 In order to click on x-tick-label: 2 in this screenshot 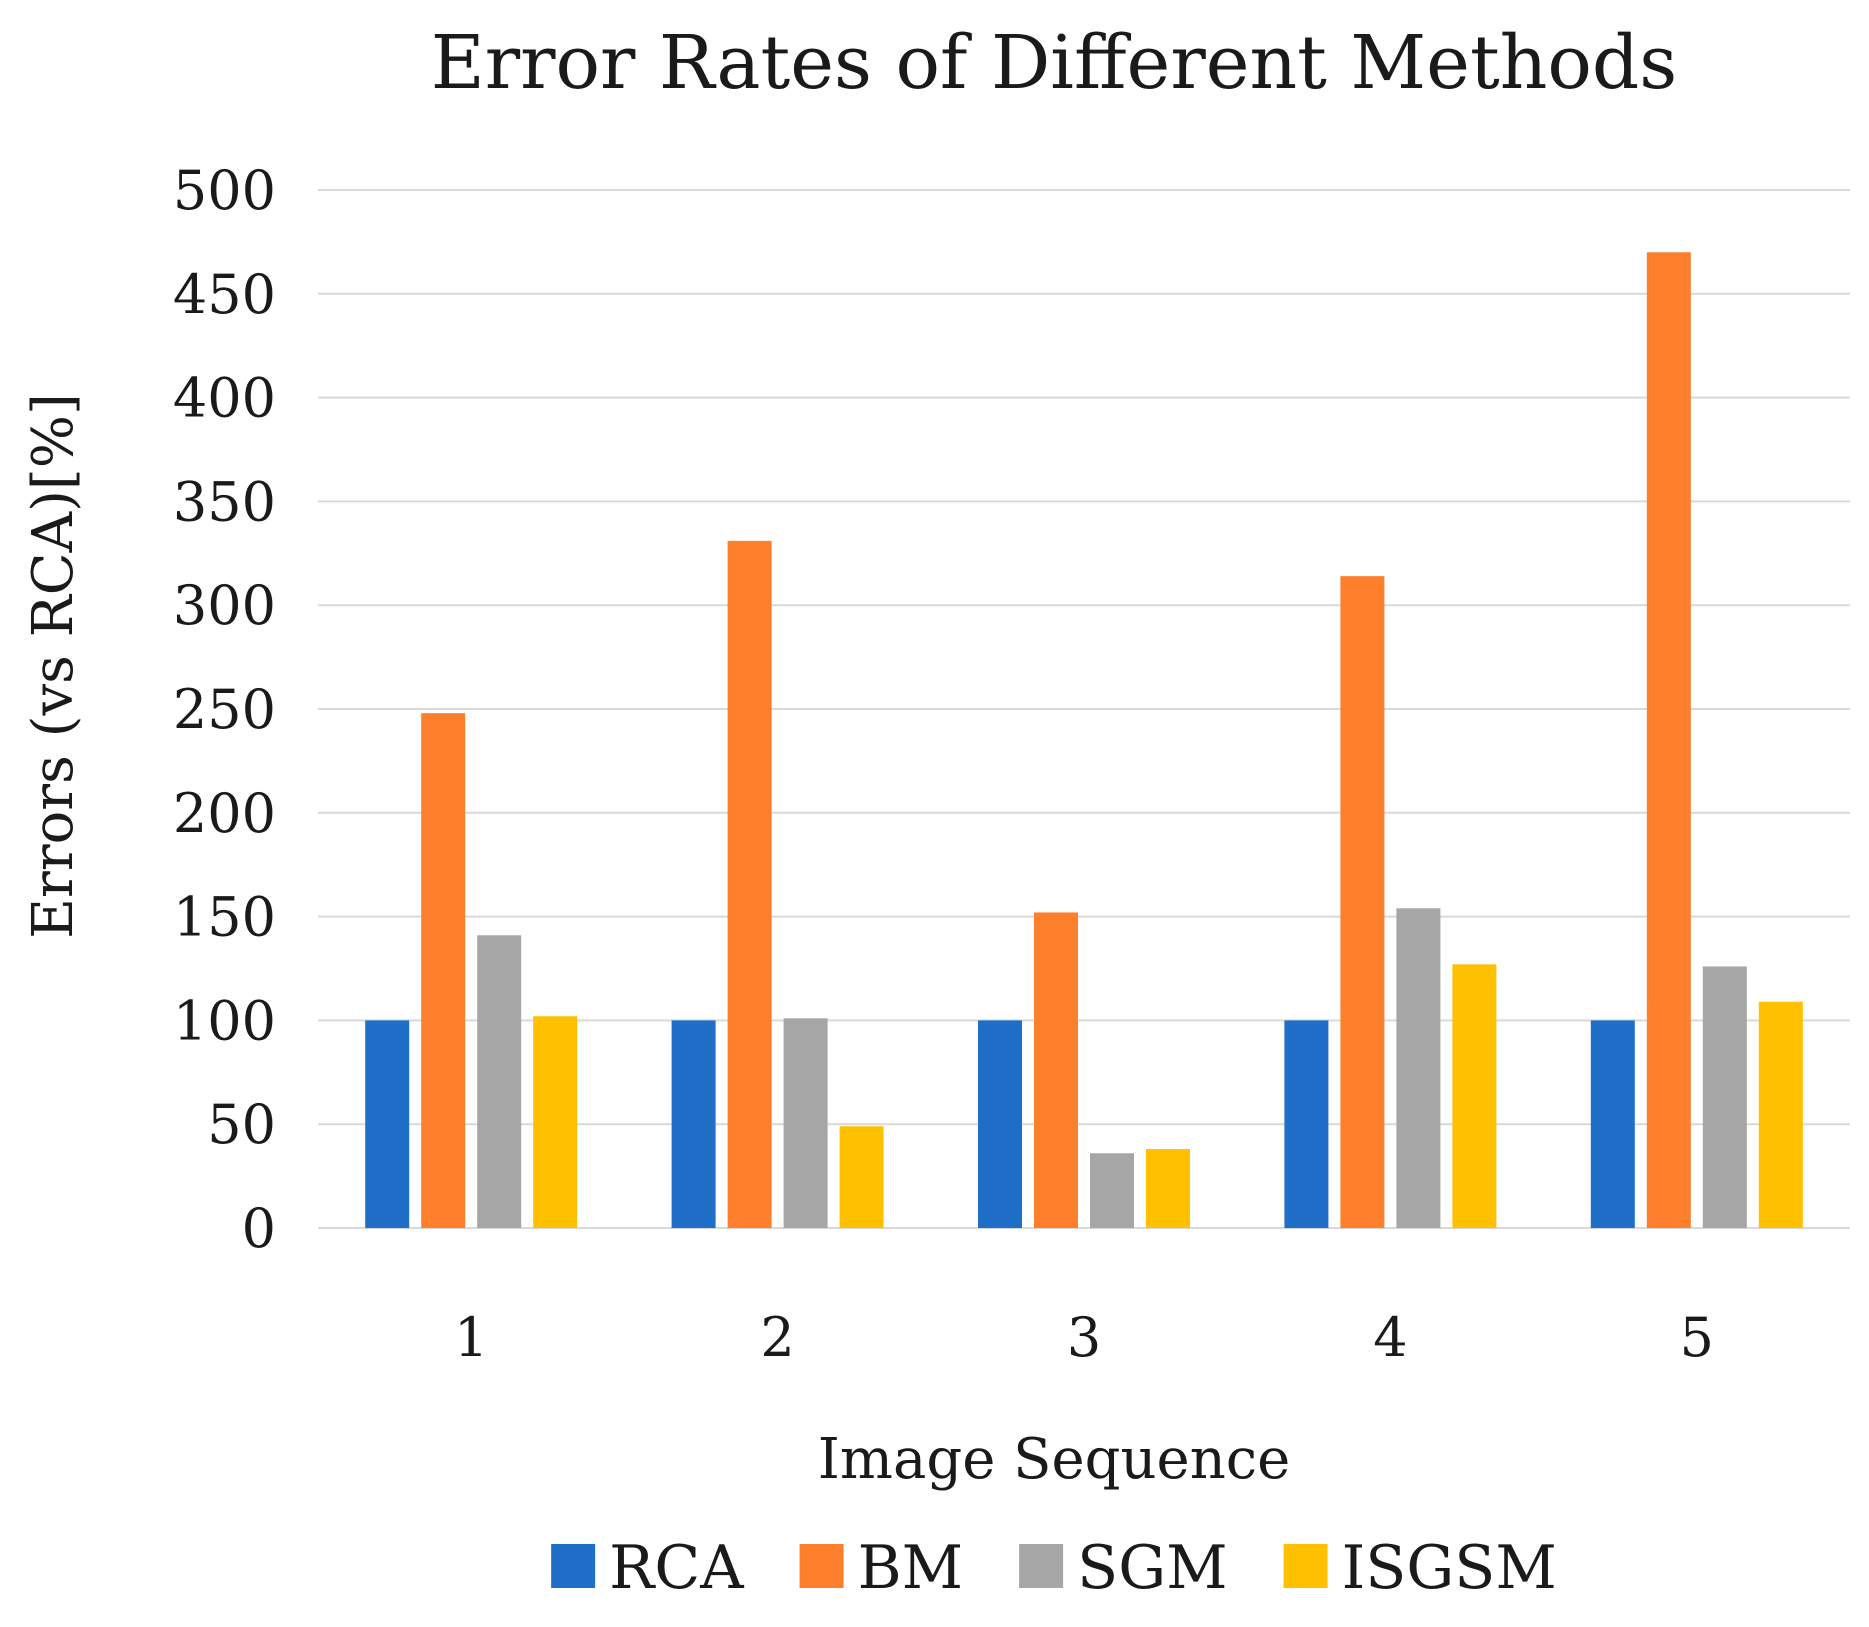, I will do `click(777, 1337)`.